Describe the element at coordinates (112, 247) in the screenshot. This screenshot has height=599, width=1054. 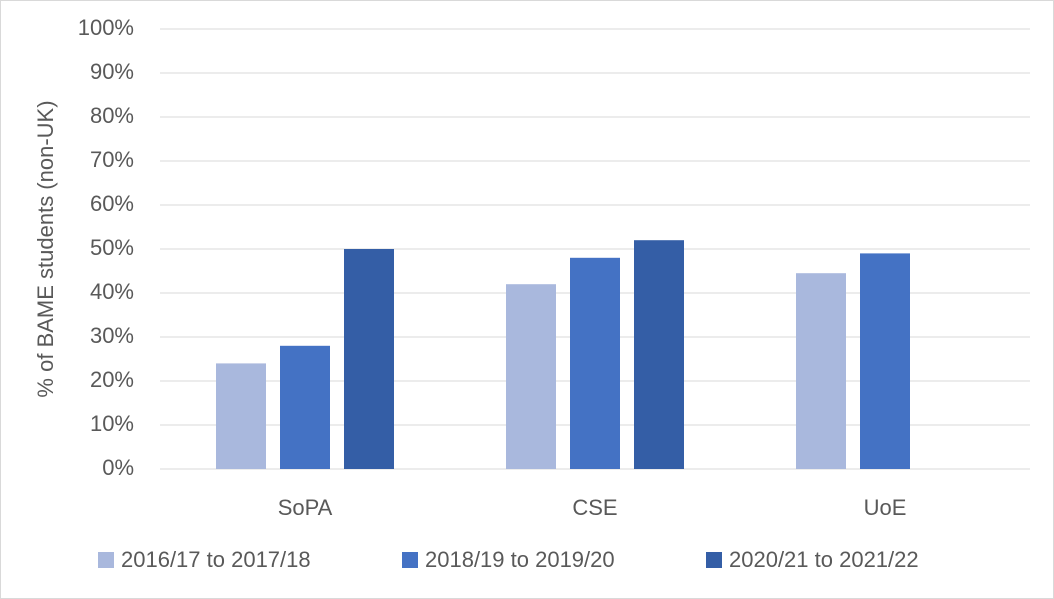
I see `y-tick-label: 50%` at that location.